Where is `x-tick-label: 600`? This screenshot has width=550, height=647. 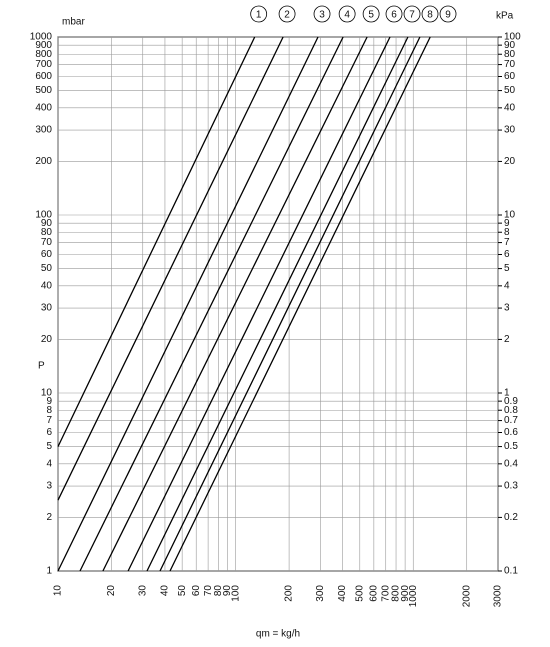 x-tick-label: 600 is located at coordinates (373, 593).